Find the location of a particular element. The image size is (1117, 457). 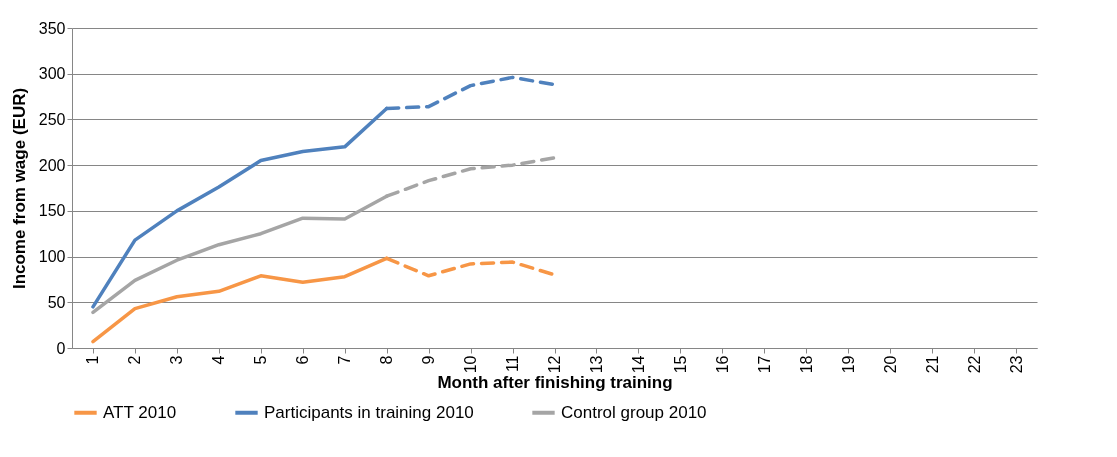

y-tick-label: 300 is located at coordinates (52, 74).